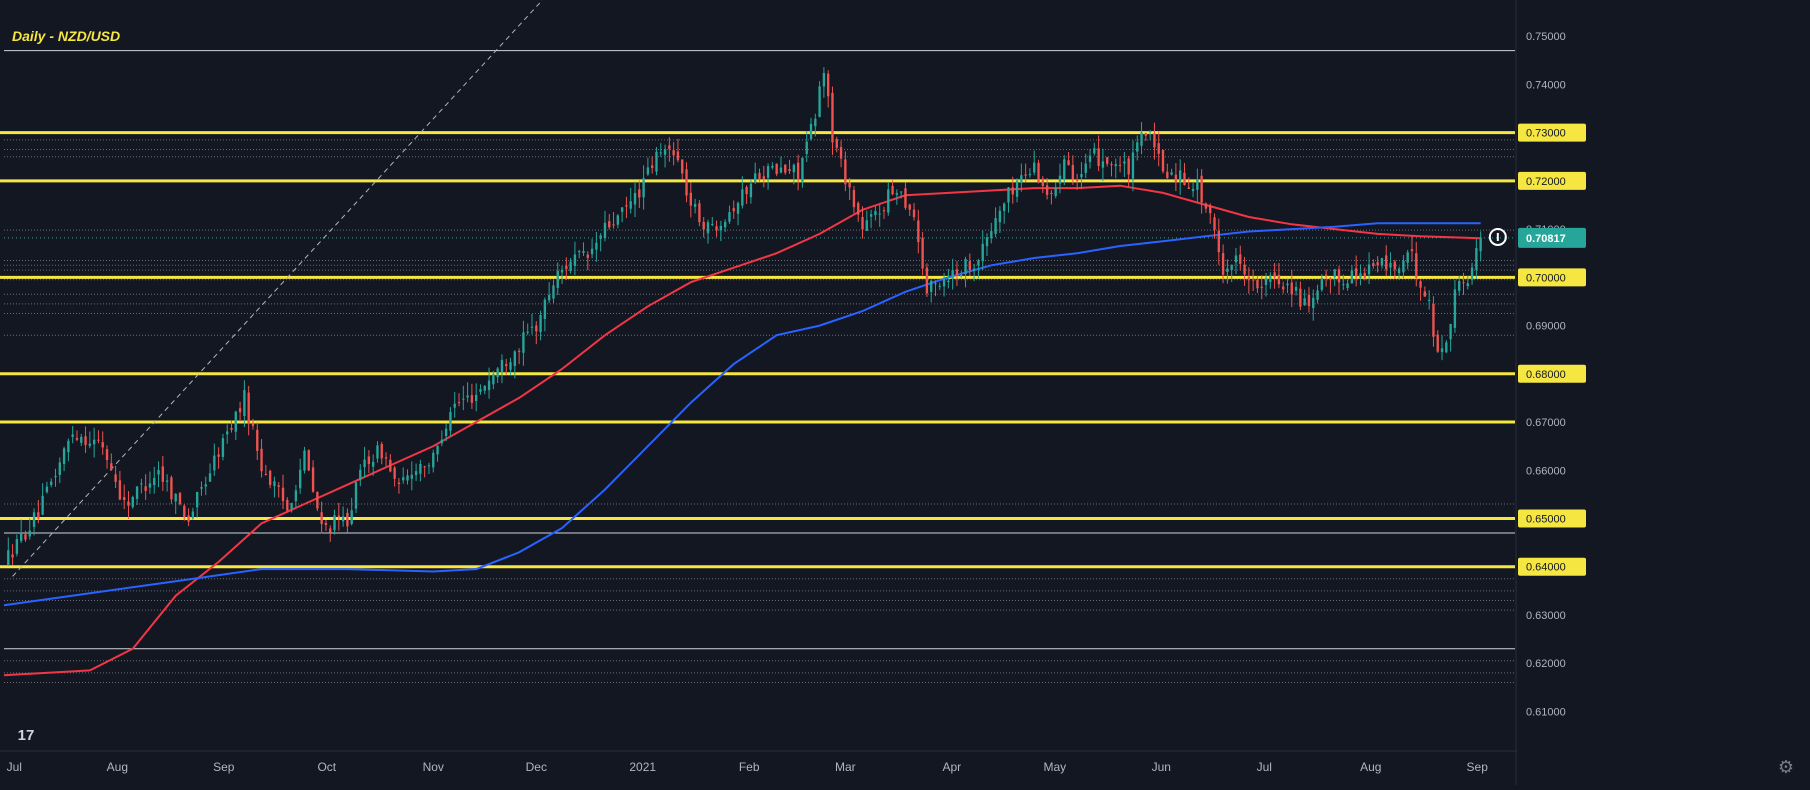  I want to click on time-tick-label: Aug, so click(117, 767).